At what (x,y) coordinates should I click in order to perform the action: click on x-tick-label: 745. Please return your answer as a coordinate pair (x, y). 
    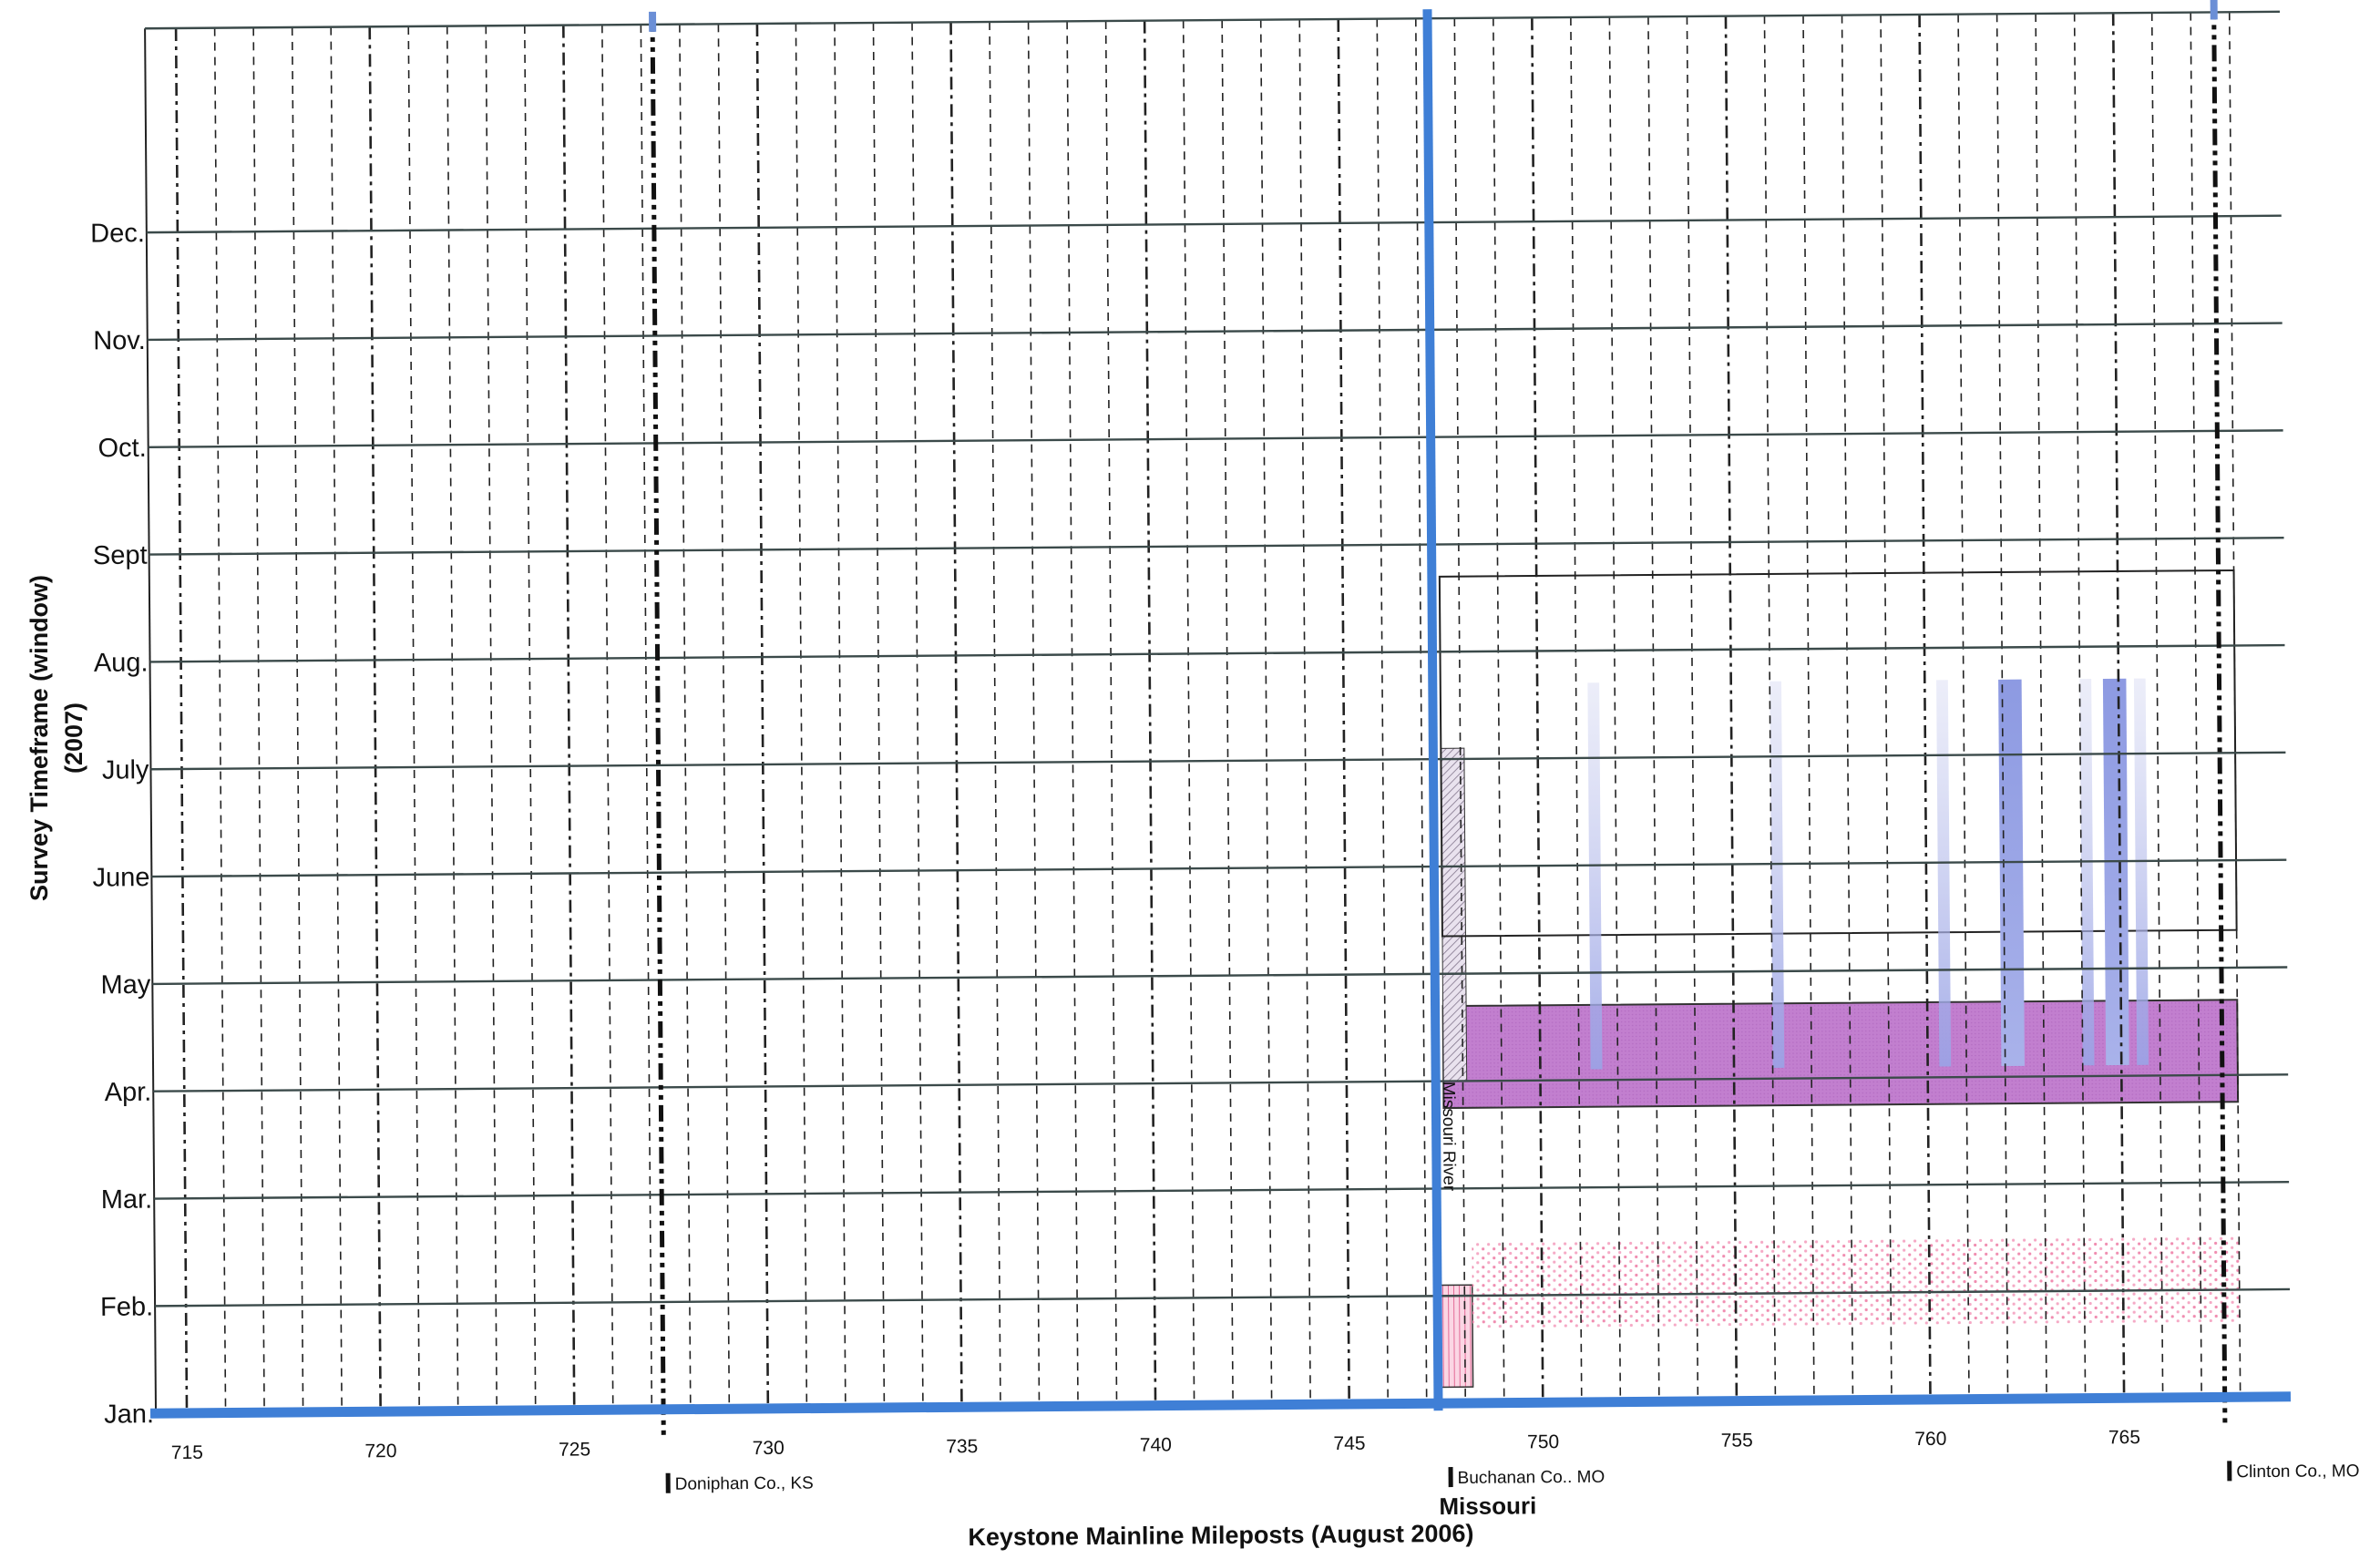
    Looking at the image, I should click on (1349, 1443).